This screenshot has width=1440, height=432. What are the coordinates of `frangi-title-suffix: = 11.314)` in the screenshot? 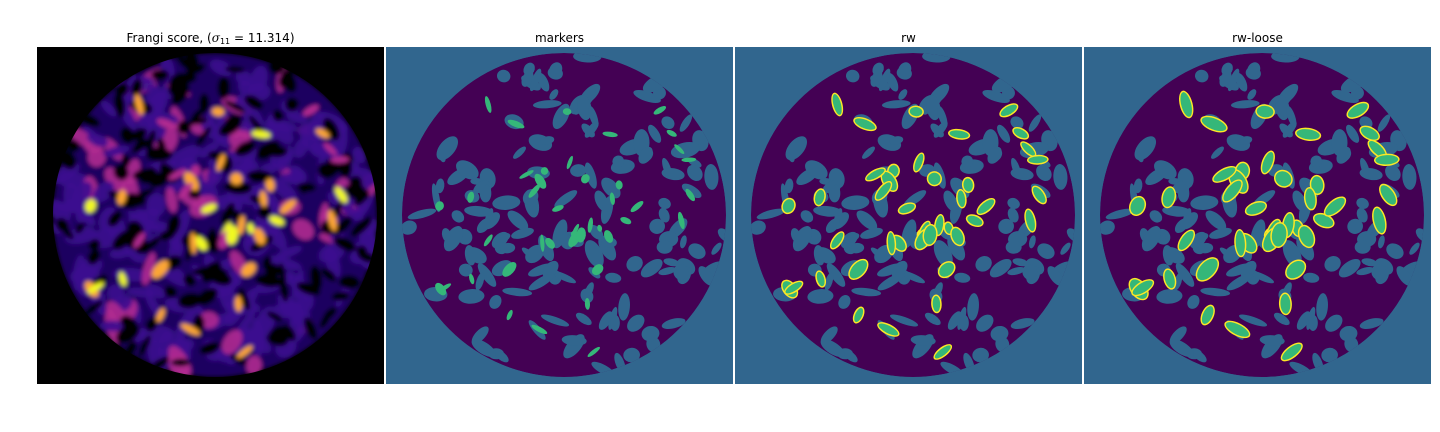 It's located at (262, 38).